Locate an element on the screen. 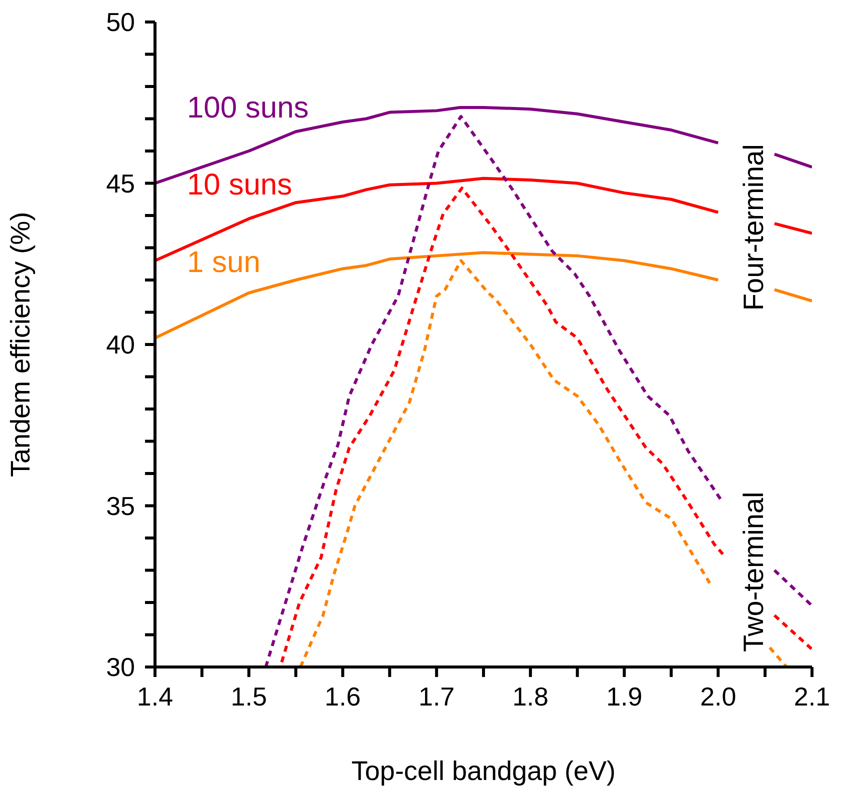 The image size is (845, 810). y-tick-label: 50 is located at coordinates (120, 22).